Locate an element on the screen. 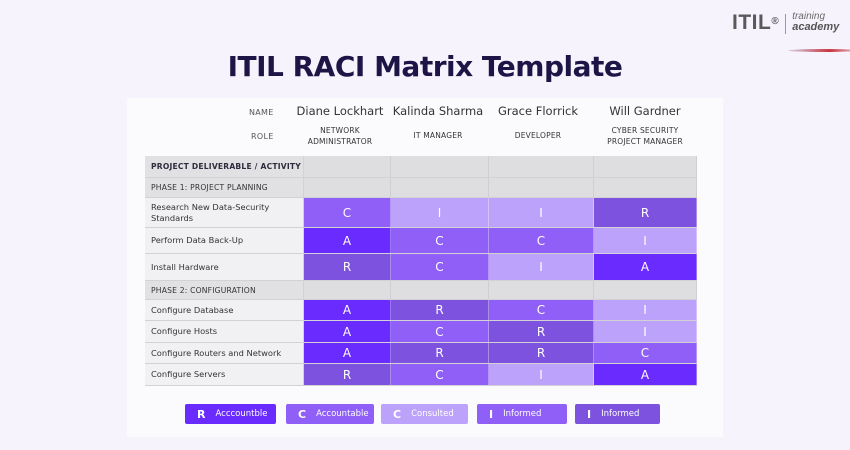  logo-swoosh-icon is located at coordinates (819, 50).